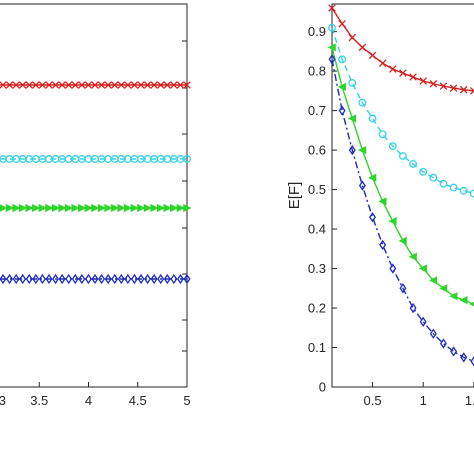 This screenshot has height=474, width=474. I want to click on right-series-line-cyan, so click(402, 111).